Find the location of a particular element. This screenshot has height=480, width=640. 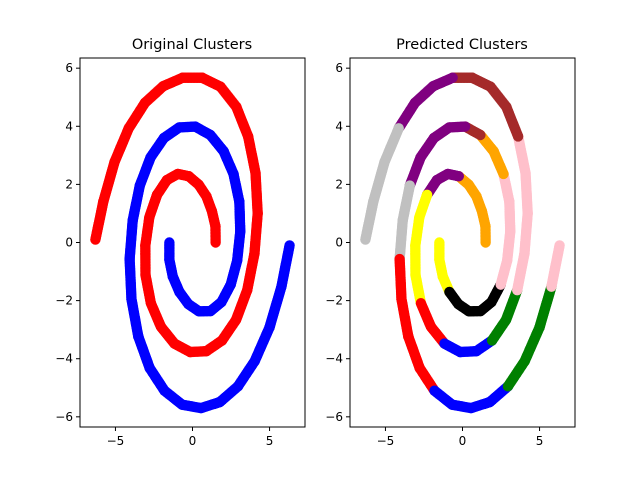

chart-title: Original Clusters is located at coordinates (192, 45).